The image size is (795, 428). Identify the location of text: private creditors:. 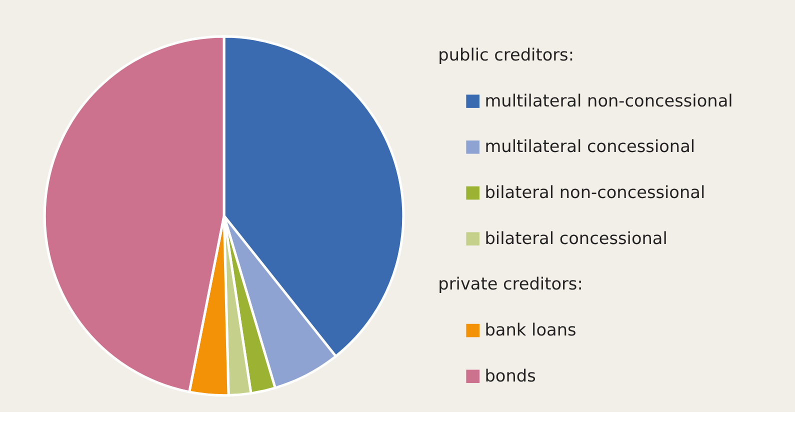
(510, 284).